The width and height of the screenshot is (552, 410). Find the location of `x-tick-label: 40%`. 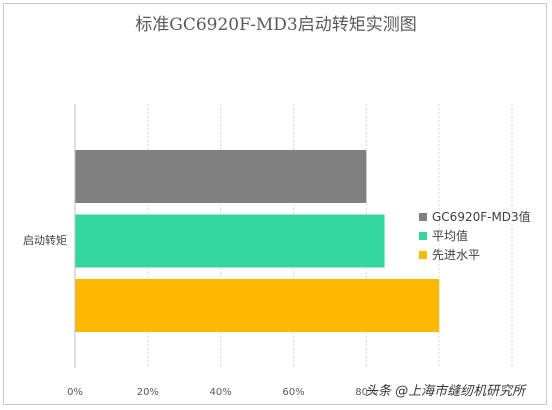

x-tick-label: 40% is located at coordinates (221, 392).